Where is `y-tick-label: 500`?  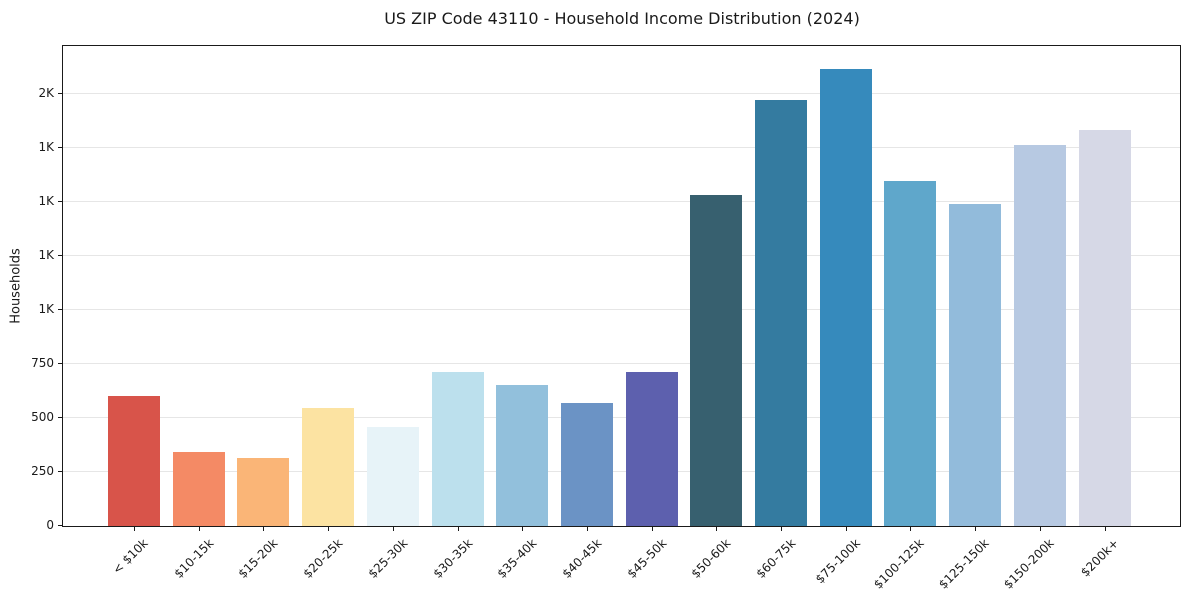
y-tick-label: 500 is located at coordinates (42, 417).